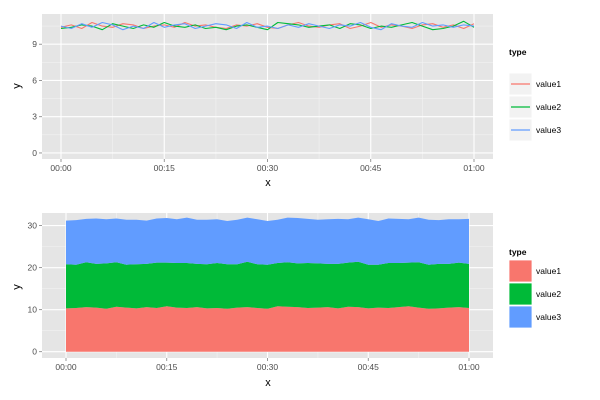  I want to click on y-tick-label: 3, so click(34, 117).